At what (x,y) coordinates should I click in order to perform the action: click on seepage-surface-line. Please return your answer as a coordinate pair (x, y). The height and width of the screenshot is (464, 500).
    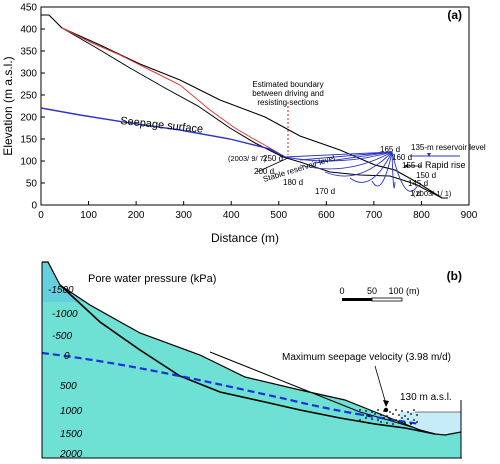
    Looking at the image, I should click on (163, 132).